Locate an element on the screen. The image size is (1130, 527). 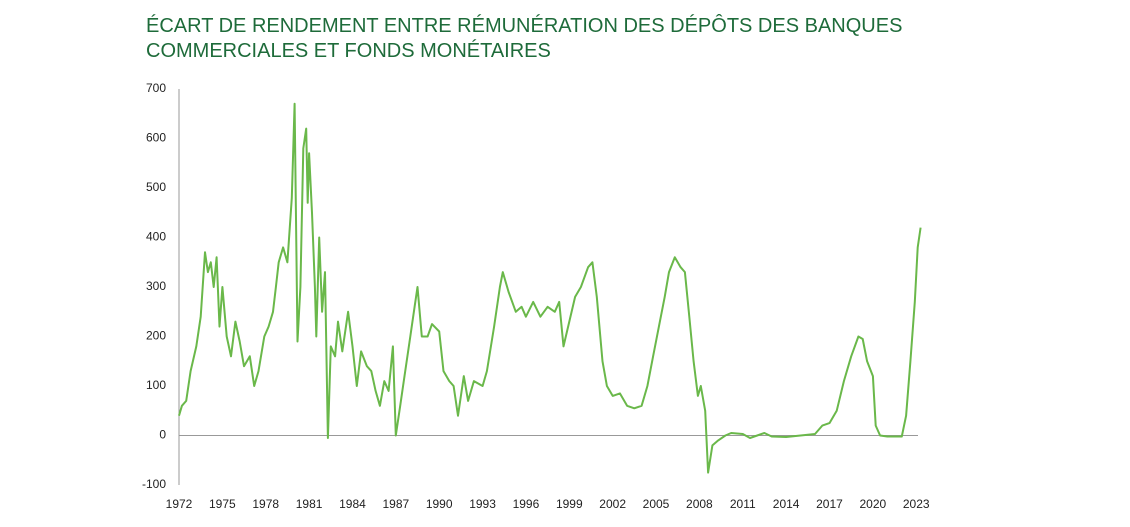
x-tick-label: 2023 is located at coordinates (916, 504).